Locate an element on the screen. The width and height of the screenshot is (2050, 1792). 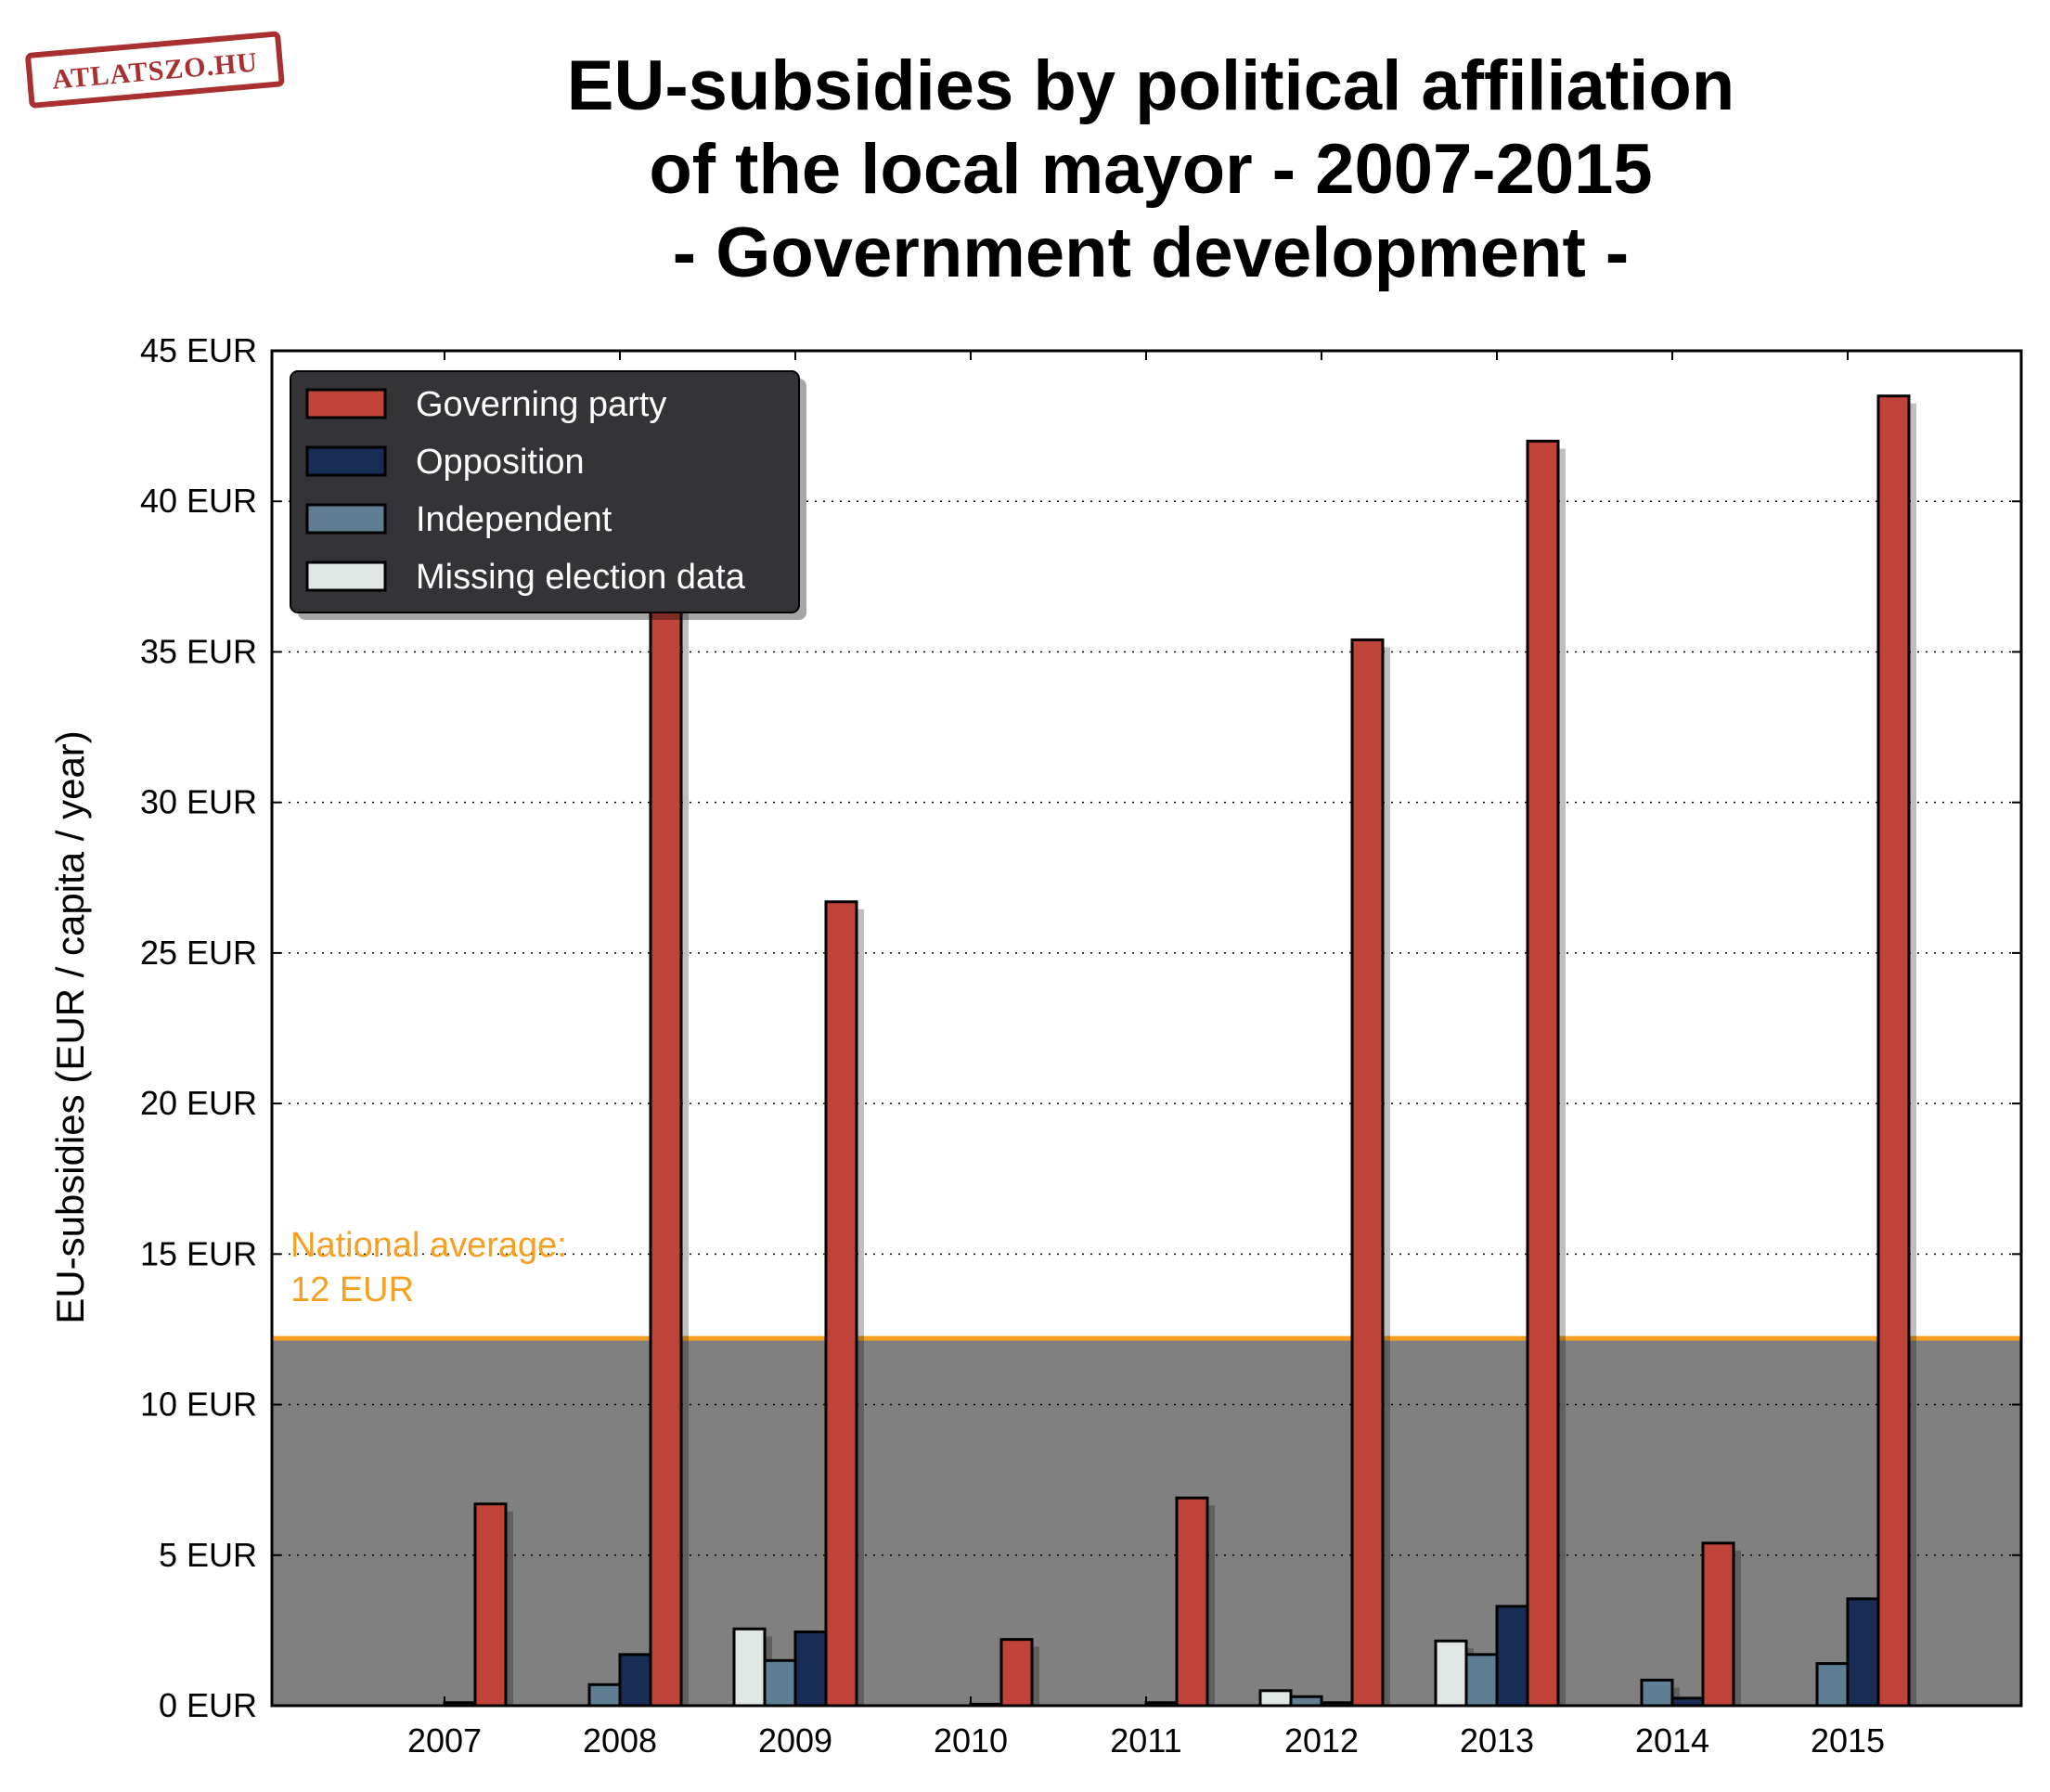
x-tick-label: 2009 is located at coordinates (795, 1740).